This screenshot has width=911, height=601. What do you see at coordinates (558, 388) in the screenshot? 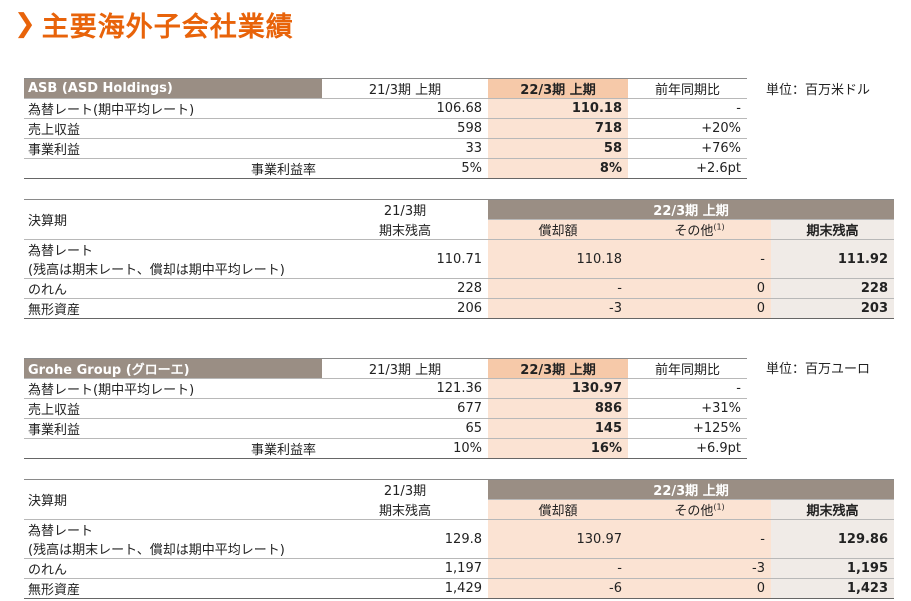
I see `cell-cur: 130.97` at bounding box center [558, 388].